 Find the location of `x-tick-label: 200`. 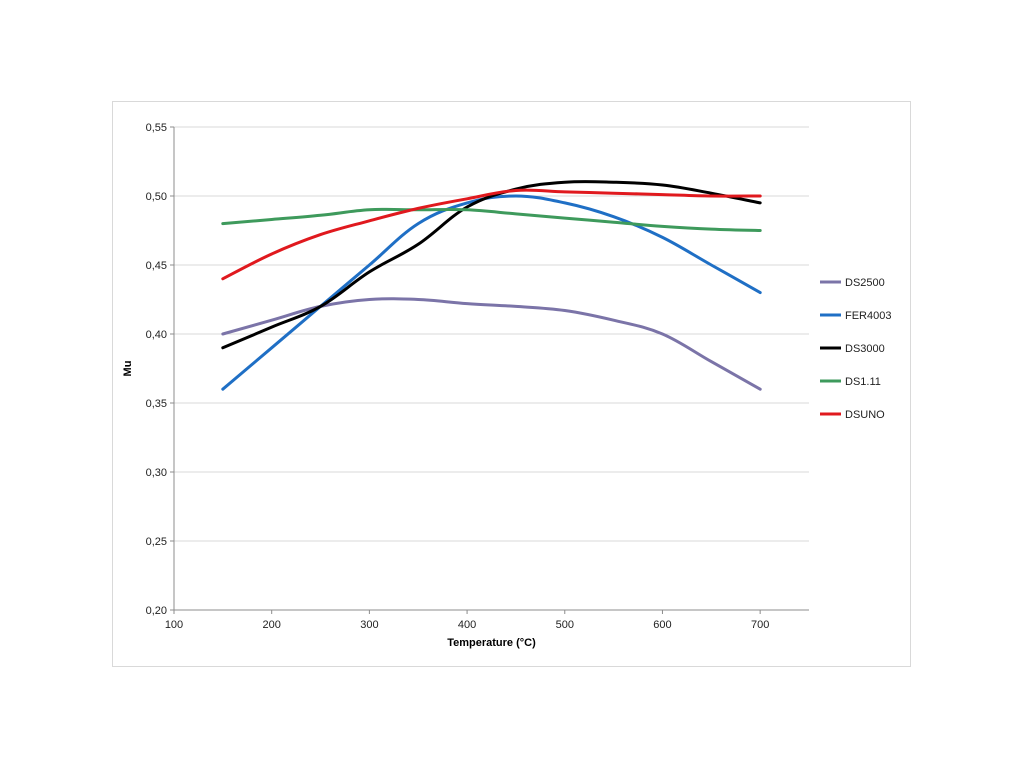

x-tick-label: 200 is located at coordinates (272, 625).